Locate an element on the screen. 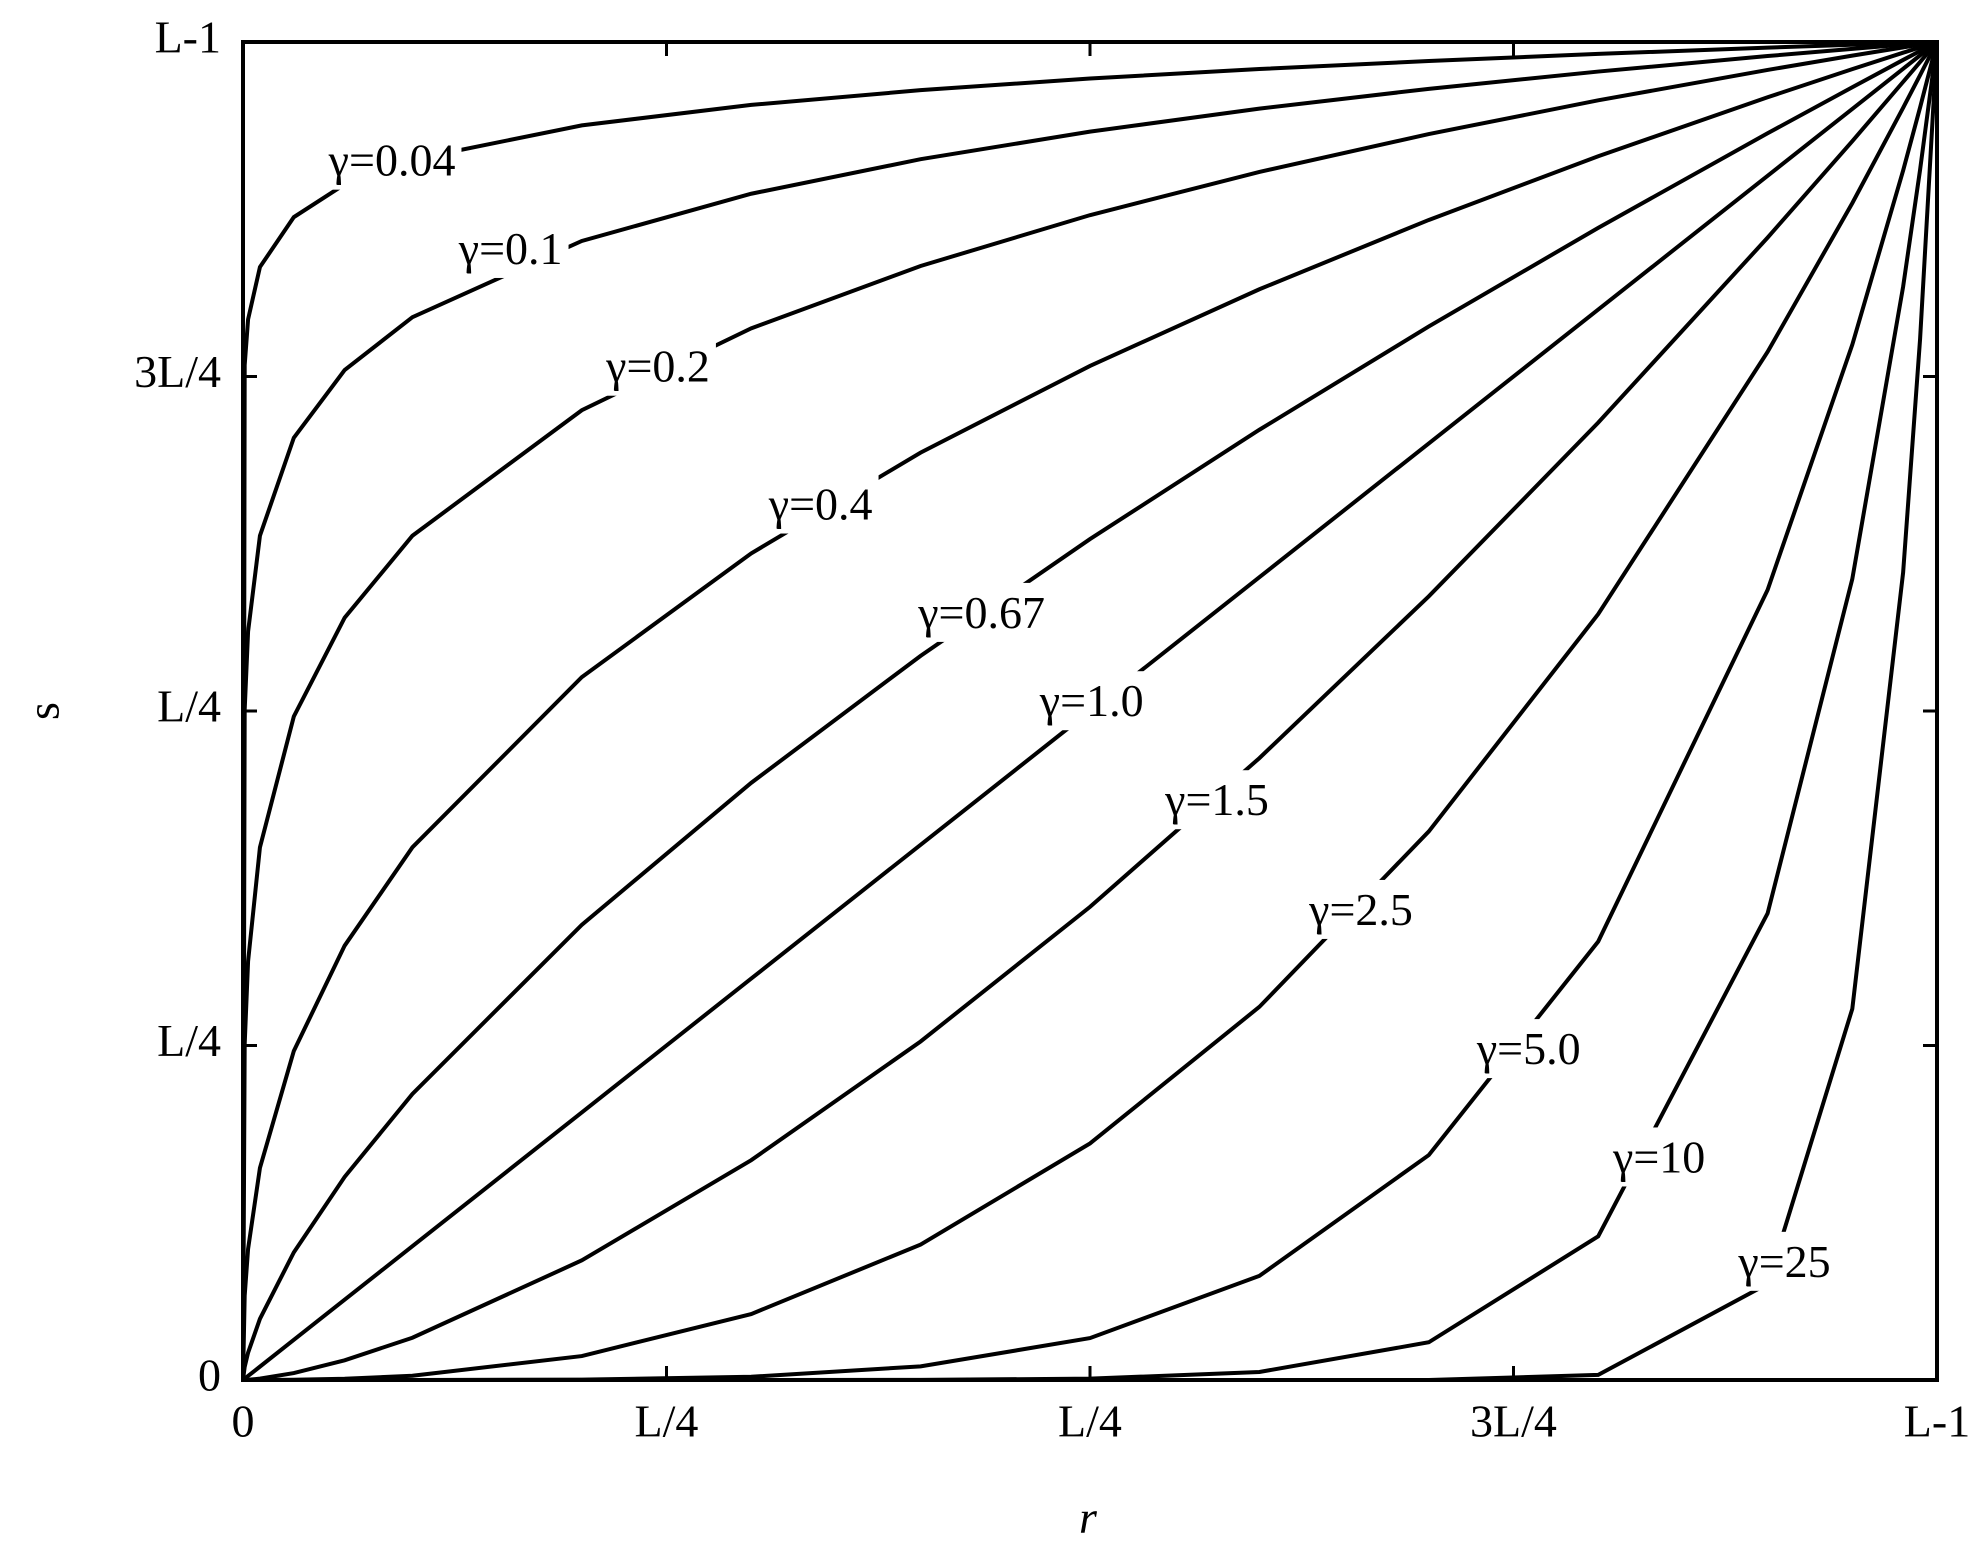 Image resolution: width=1983 pixels, height=1566 pixels. series-label: γ=0.4 is located at coordinates (820, 504).